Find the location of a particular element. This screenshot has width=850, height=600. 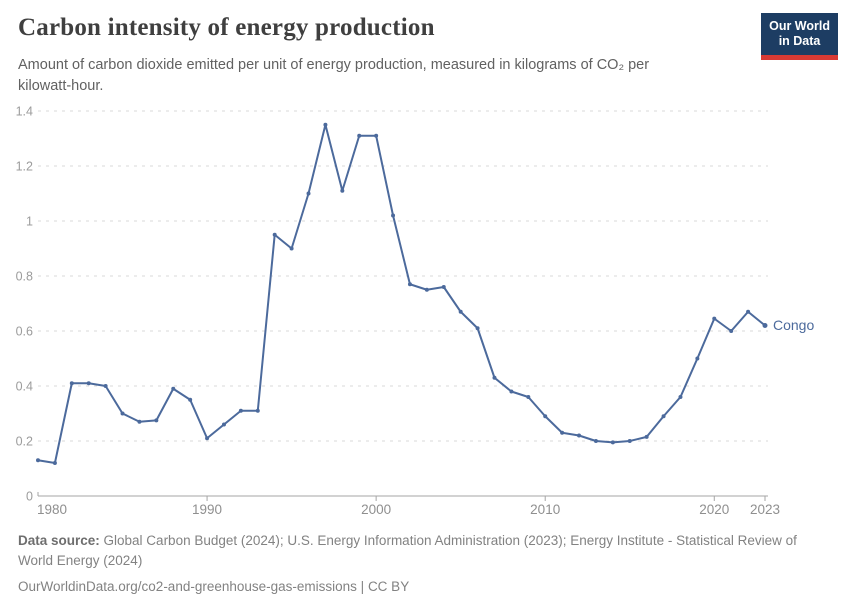

y-axis-tick-label: 0.6 is located at coordinates (24, 332).